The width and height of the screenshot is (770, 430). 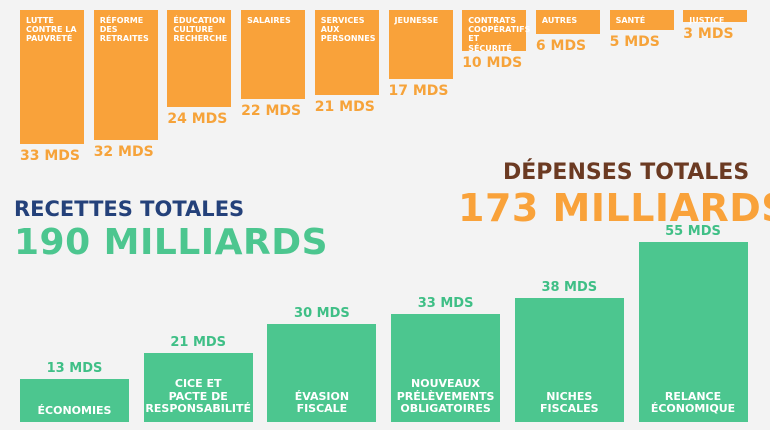 What do you see at coordinates (569, 402) in the screenshot?
I see `revenue-bar-label: NICHES FISCALES` at bounding box center [569, 402].